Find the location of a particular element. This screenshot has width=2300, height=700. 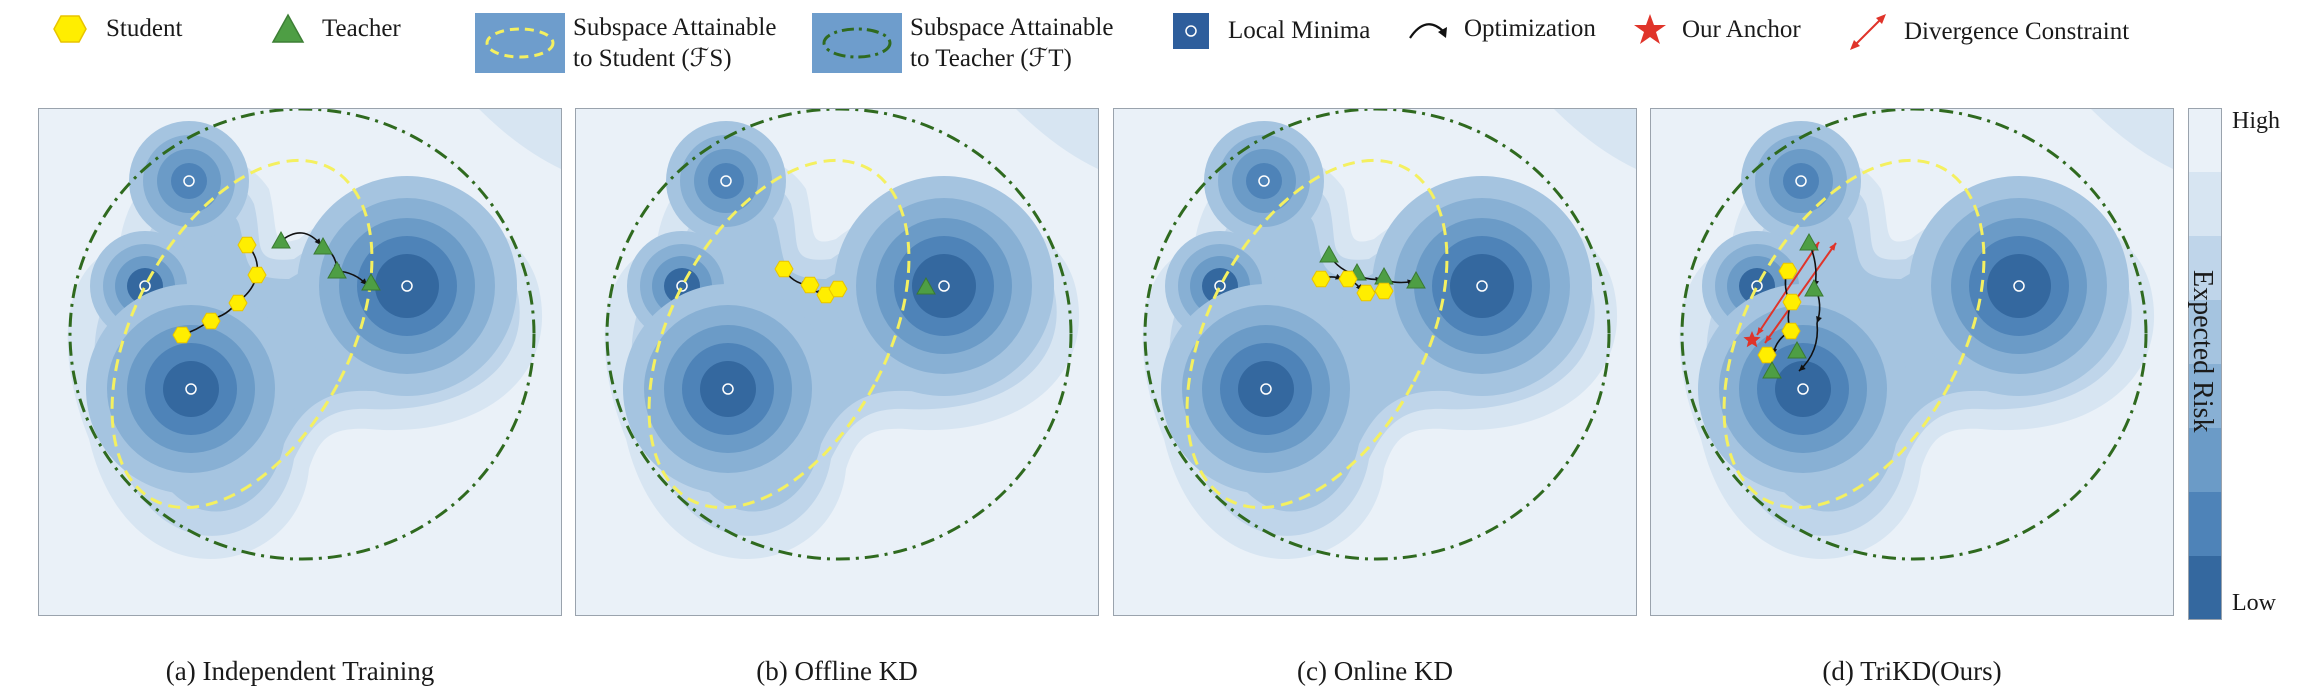

divergence-arrow-icon is located at coordinates (1868, 32).